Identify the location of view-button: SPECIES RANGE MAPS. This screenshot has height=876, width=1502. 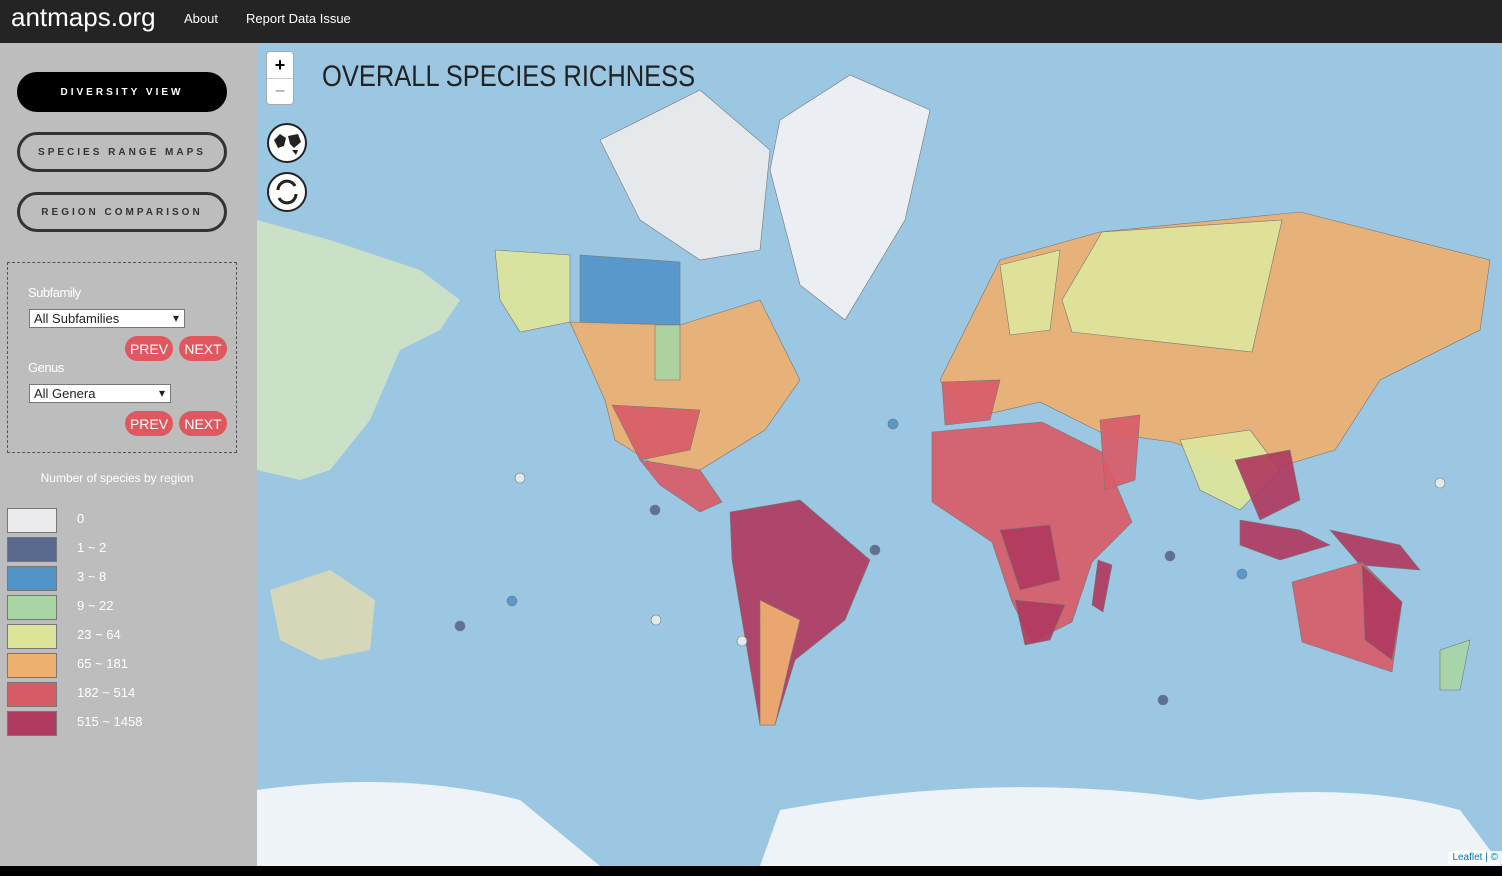
(122, 152).